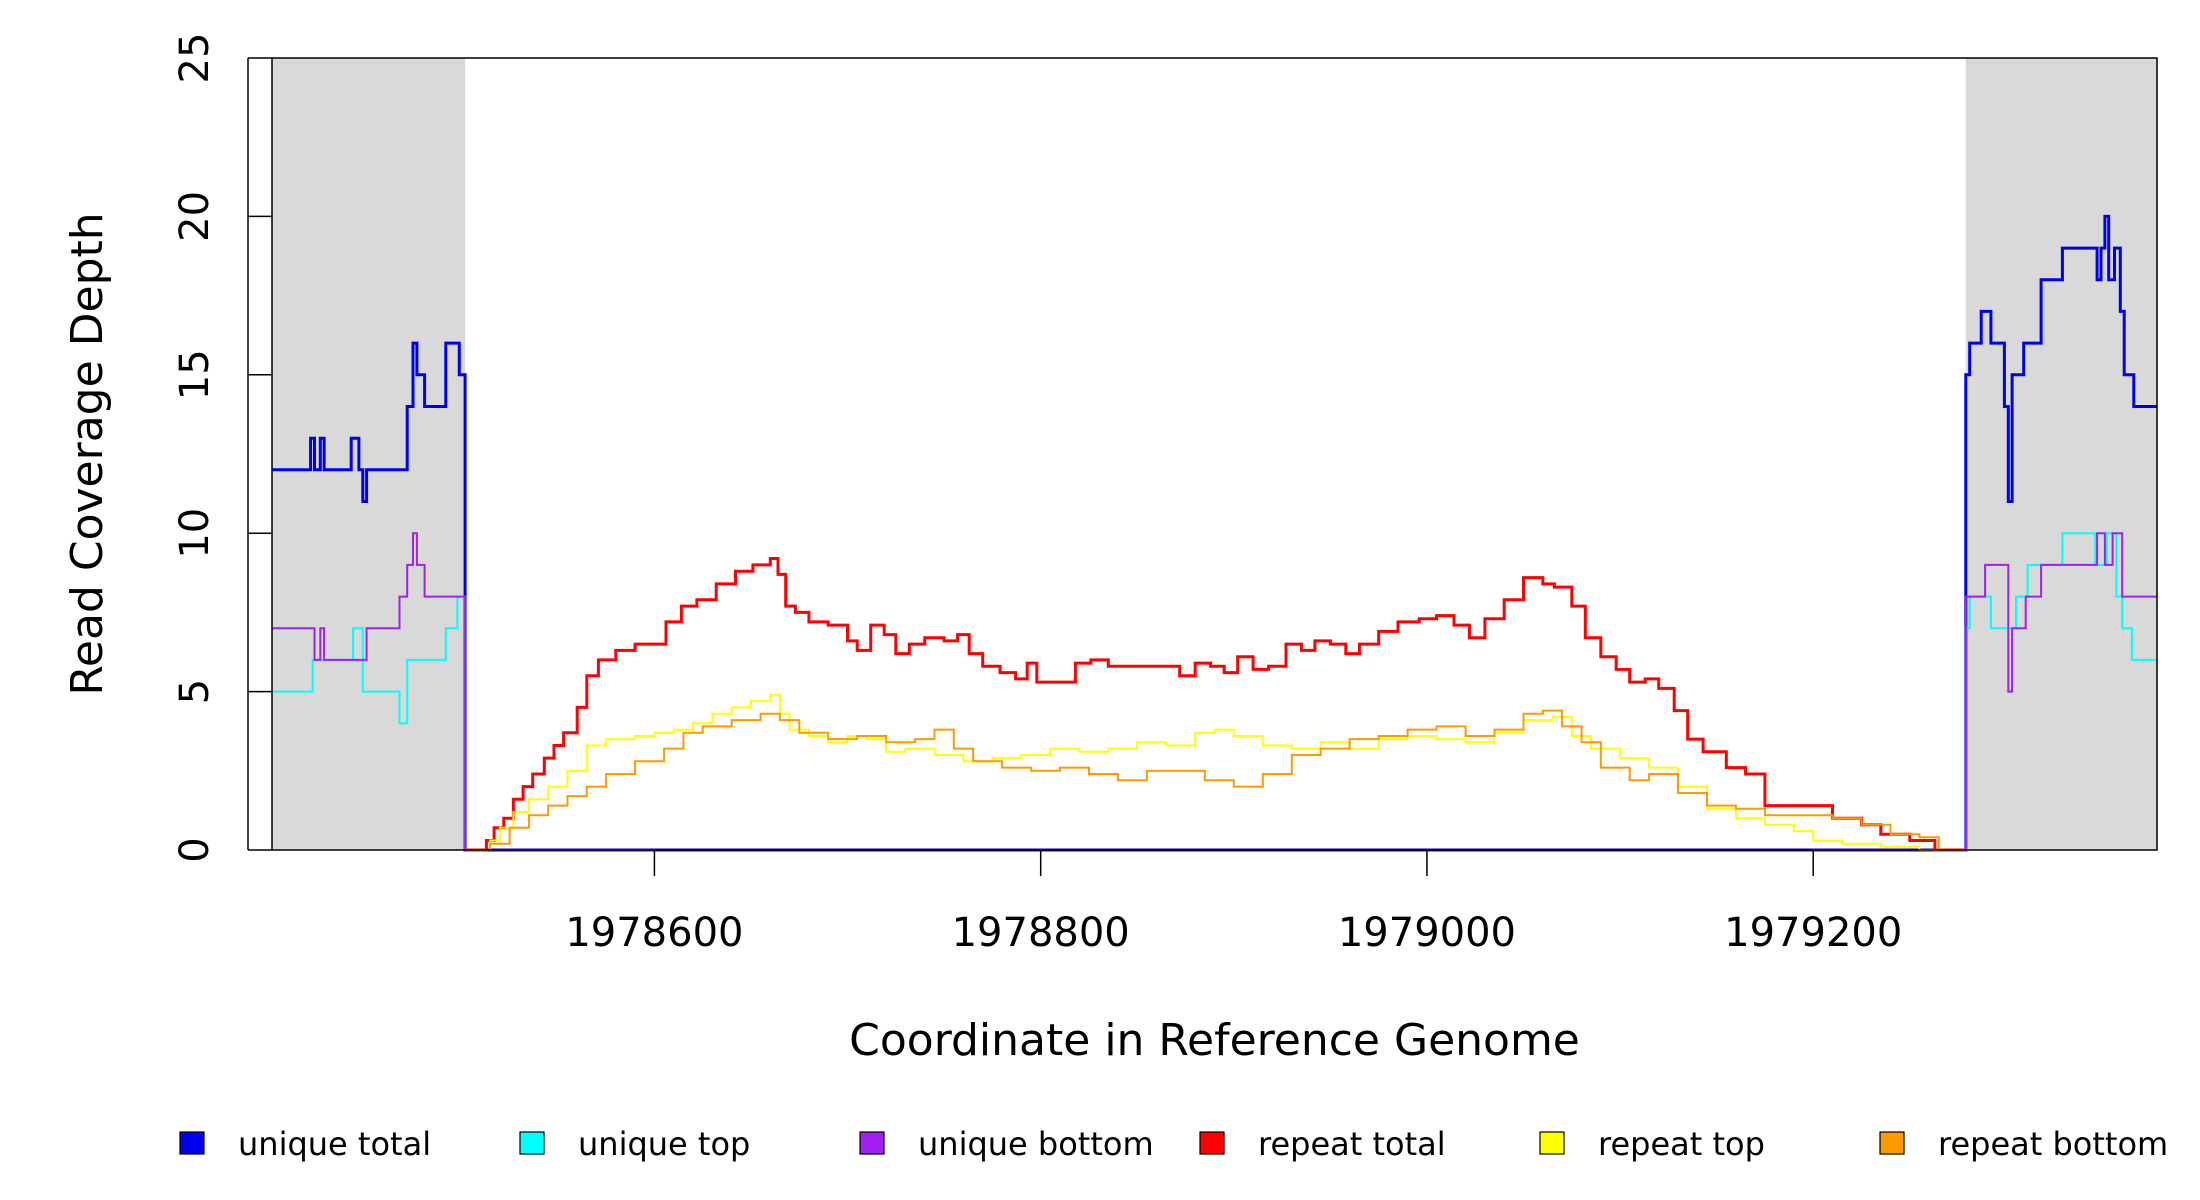 This screenshot has width=2200, height=1200. Describe the element at coordinates (1041, 933) in the screenshot. I see `x-tick-label: 1978800` at that location.